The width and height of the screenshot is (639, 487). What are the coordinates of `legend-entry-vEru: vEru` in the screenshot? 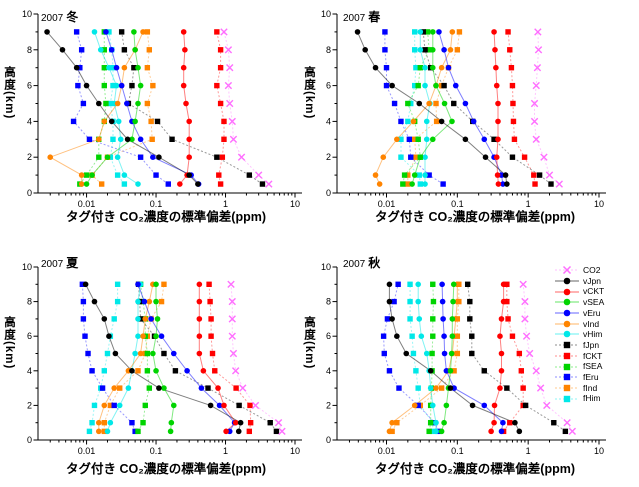 It's located at (579, 313).